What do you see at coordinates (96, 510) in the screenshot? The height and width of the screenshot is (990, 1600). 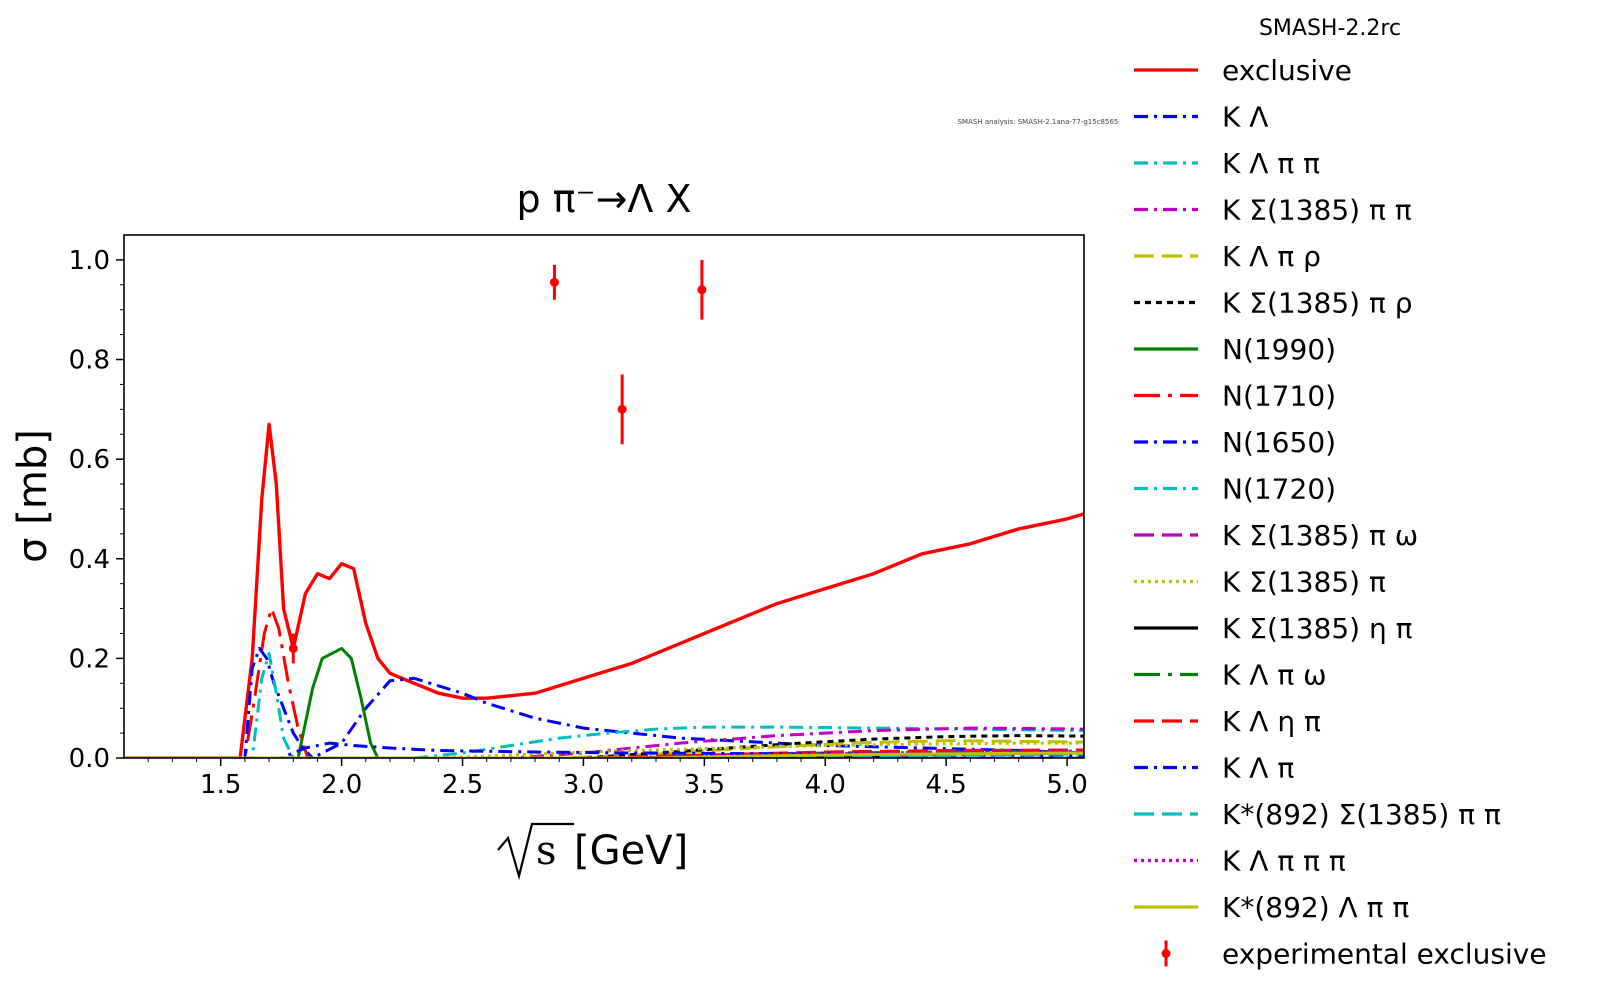 I see `y-axis: 0.0 0.2 0.4 0.6 0.8 1.0` at bounding box center [96, 510].